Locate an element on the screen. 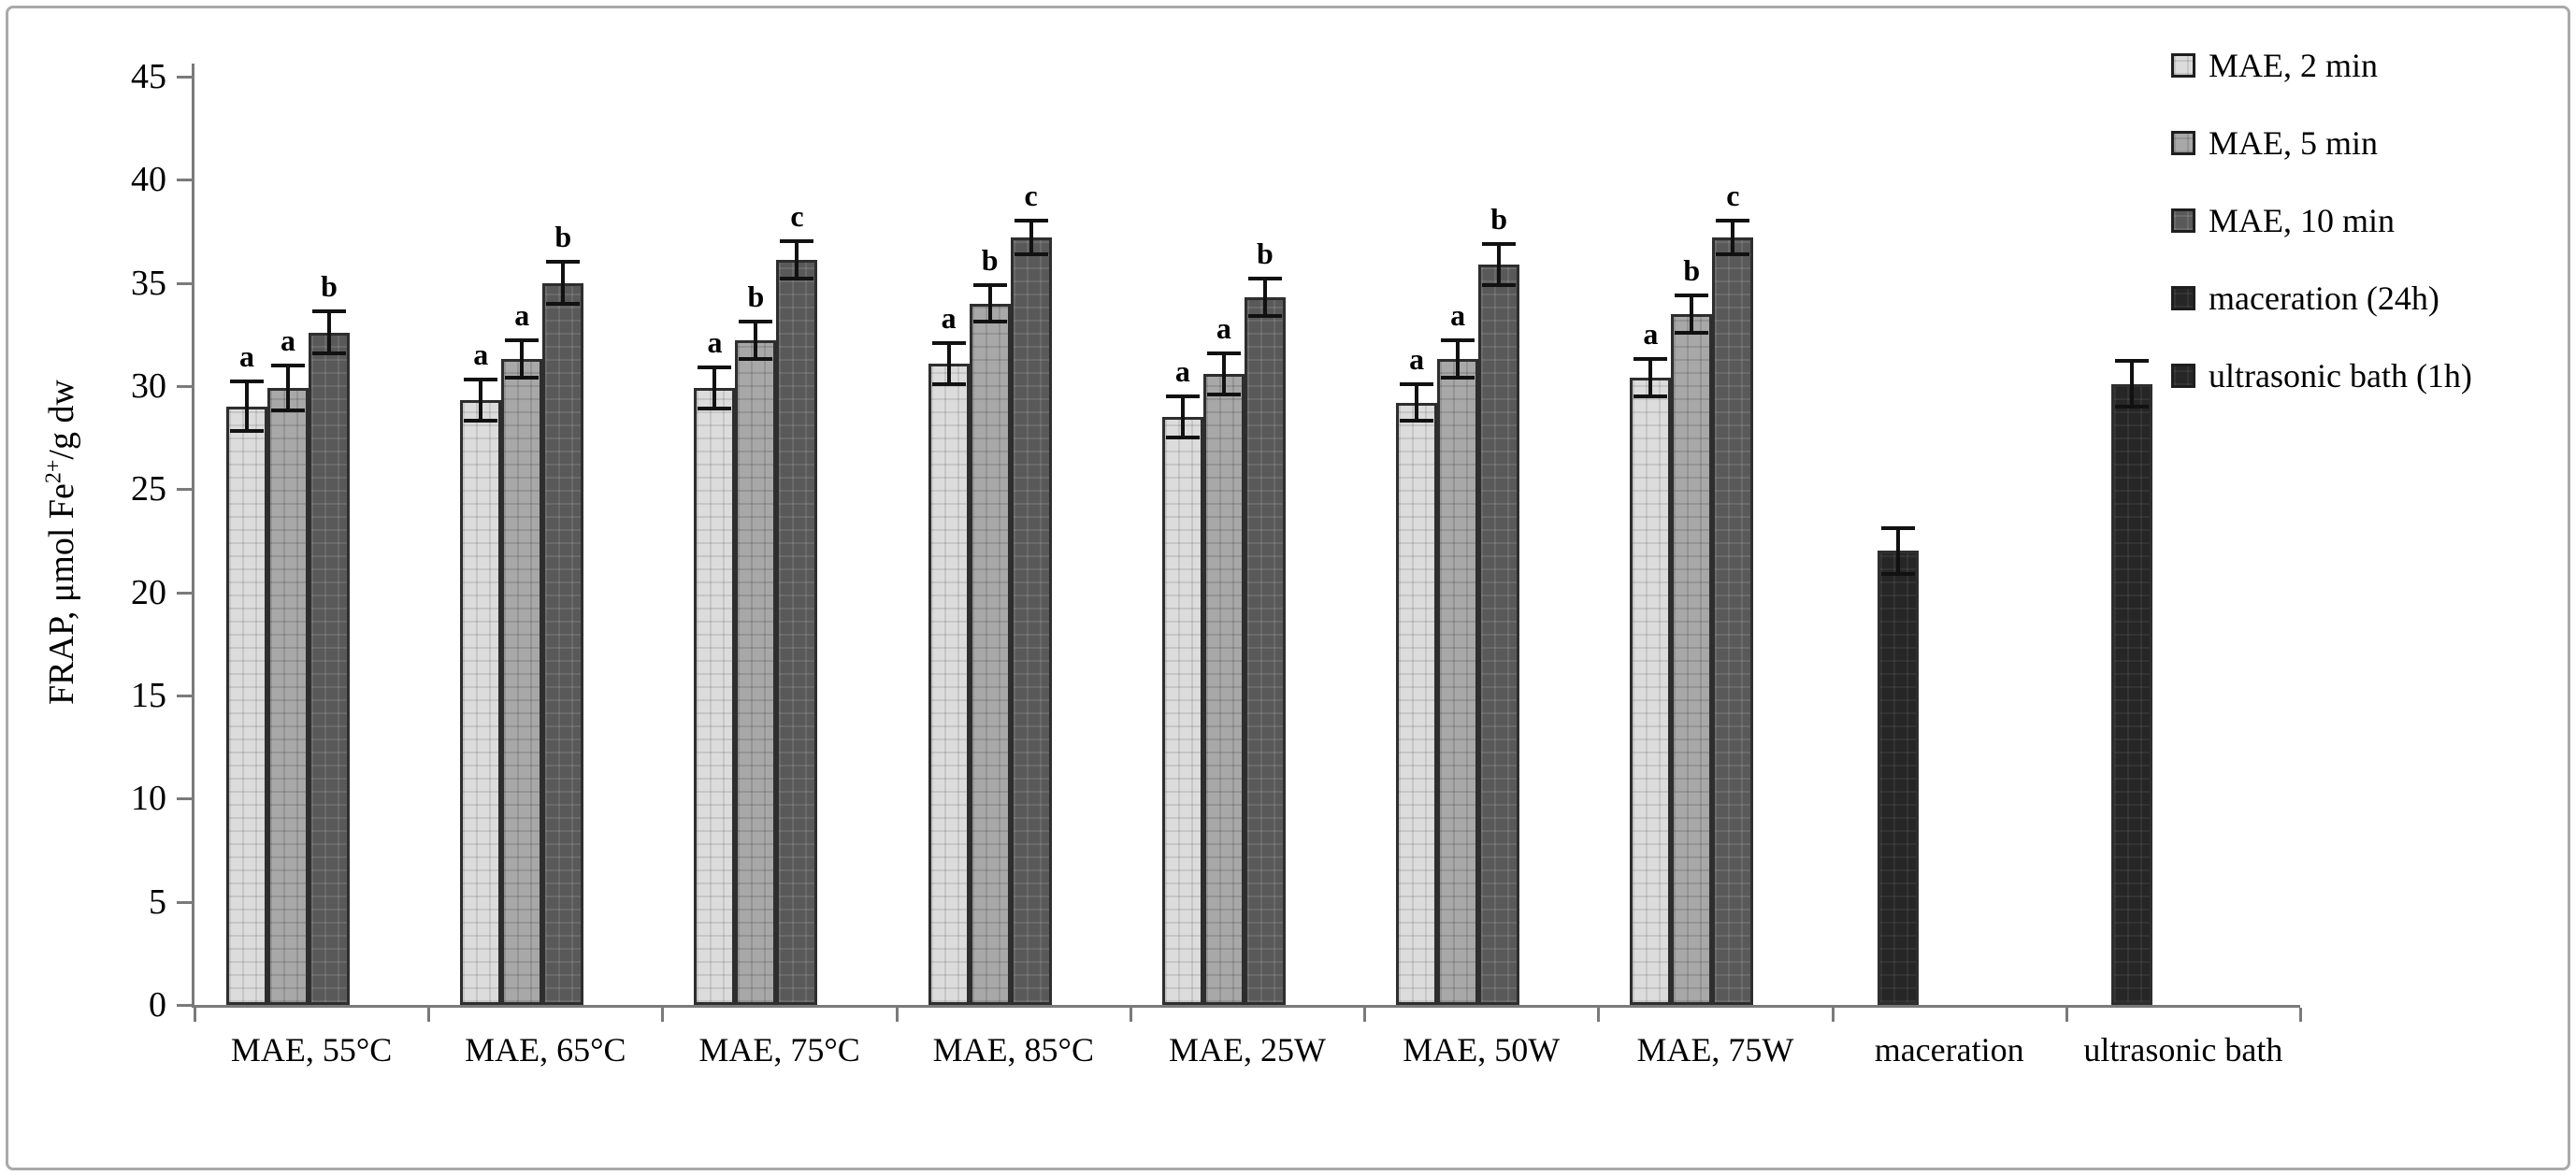 This screenshot has height=1176, width=2576. legend-label: maceration (24h) is located at coordinates (2324, 298).